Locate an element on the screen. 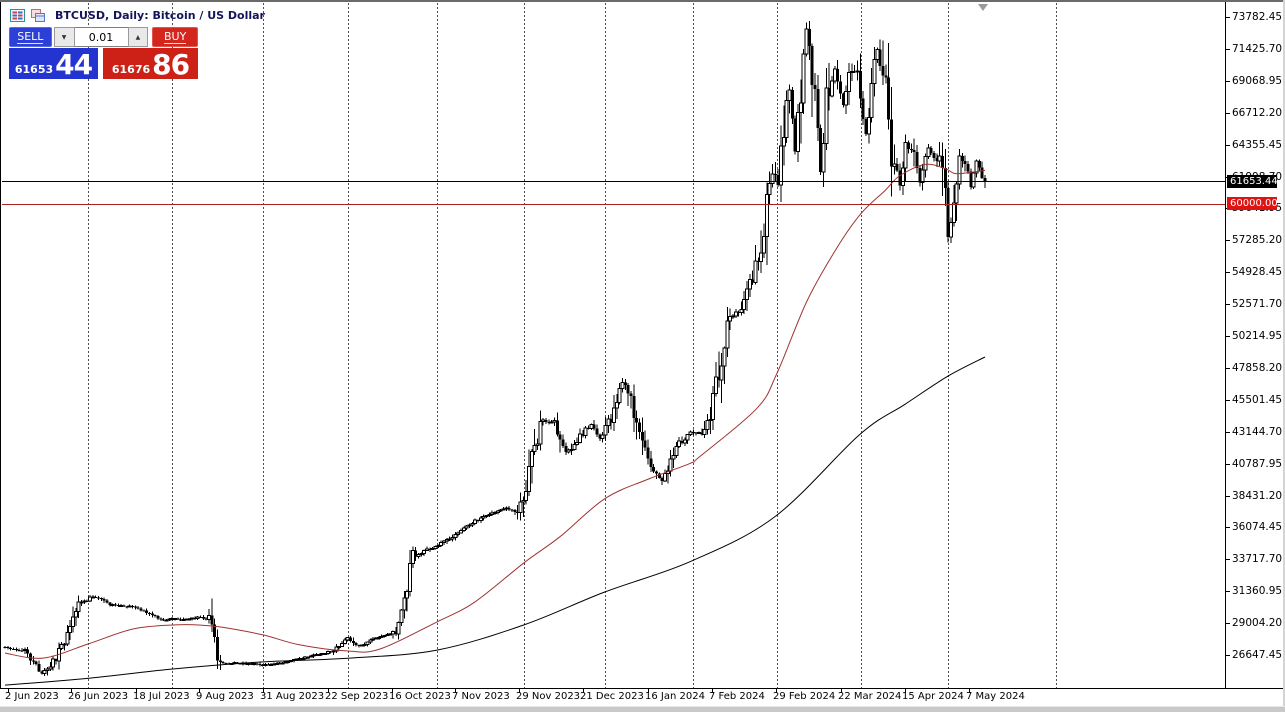 Image resolution: width=1285 pixels, height=712 pixels. buy-price-prefix: 61676 is located at coordinates (131, 69).